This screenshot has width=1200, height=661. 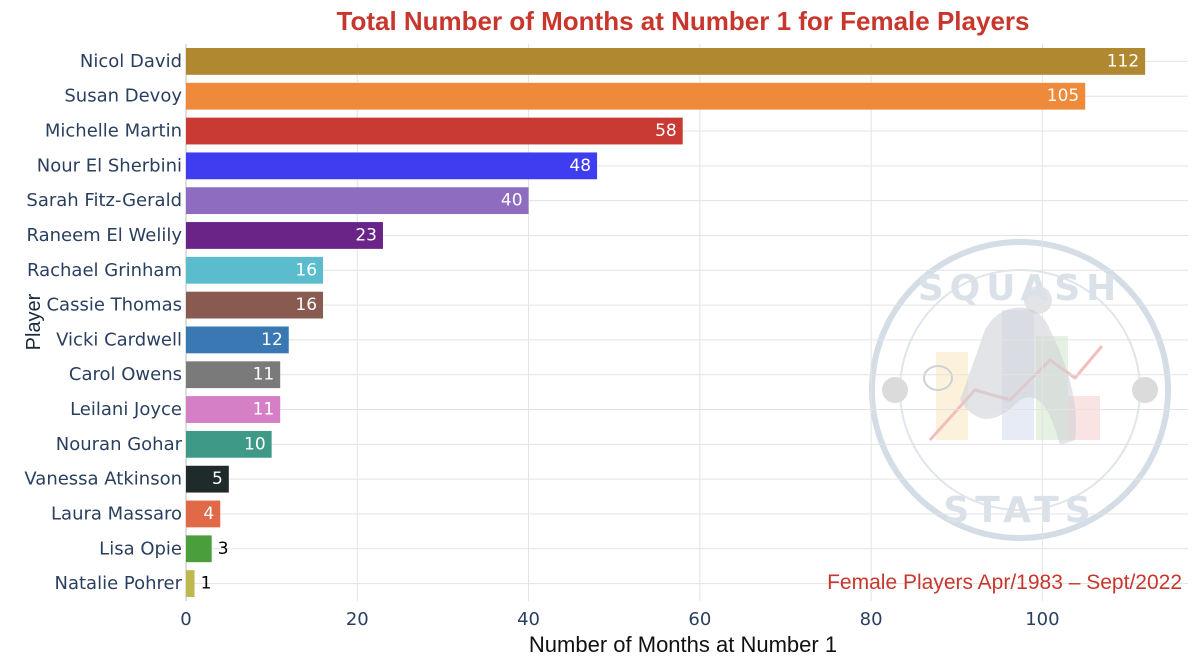 What do you see at coordinates (871, 619) in the screenshot?
I see `x-tick-label: 80` at bounding box center [871, 619].